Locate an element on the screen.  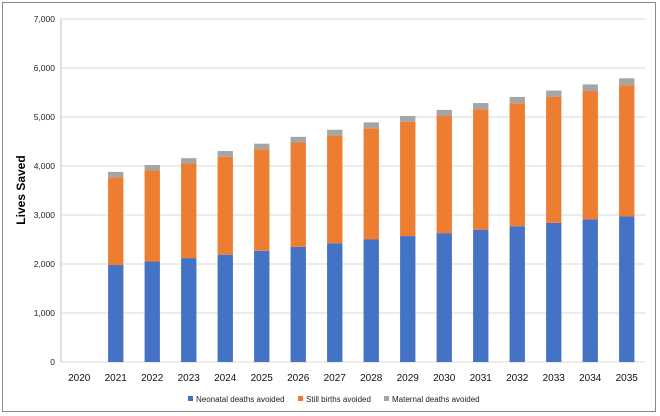
x-tick-label: 2033 is located at coordinates (554, 378).